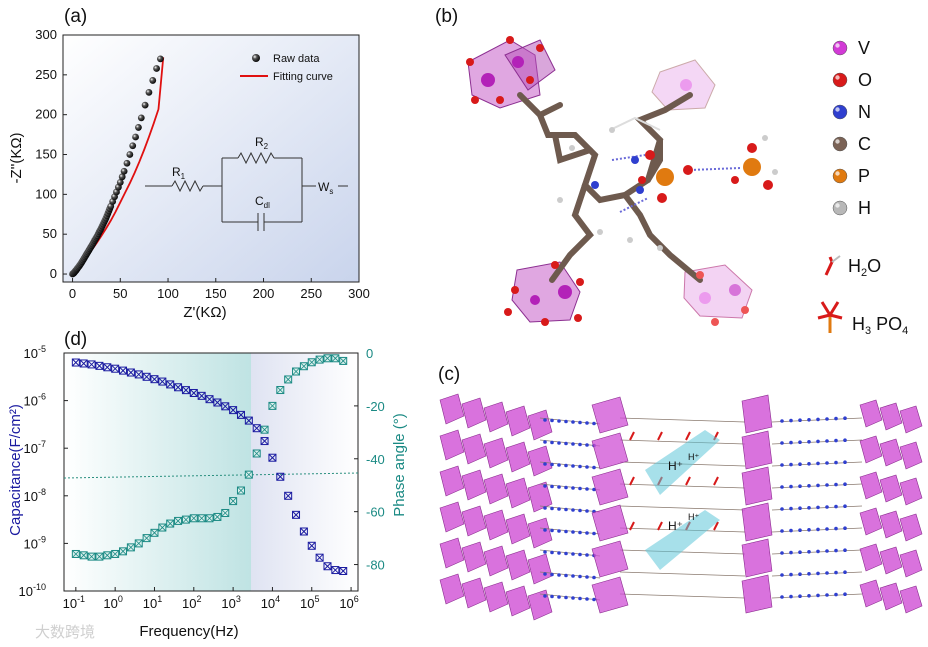 The image size is (928, 647). Describe the element at coordinates (852, 267) in the screenshot. I see `water-key: H2O` at that location.